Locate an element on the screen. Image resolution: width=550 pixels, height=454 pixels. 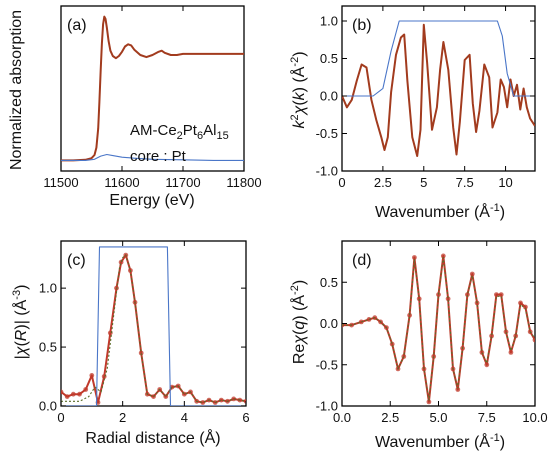
panel-a-ylabel: Normalized absorption is located at coordinates (16, 90).